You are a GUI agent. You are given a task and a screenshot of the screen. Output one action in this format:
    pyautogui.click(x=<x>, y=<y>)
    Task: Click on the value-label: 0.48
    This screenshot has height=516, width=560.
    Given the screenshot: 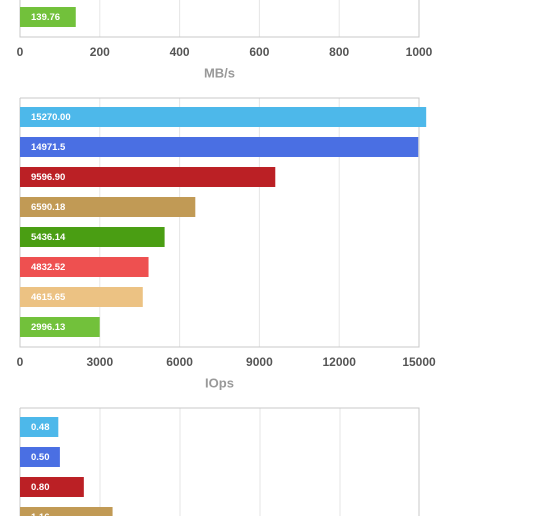 What is the action you would take?
    pyautogui.click(x=40, y=427)
    